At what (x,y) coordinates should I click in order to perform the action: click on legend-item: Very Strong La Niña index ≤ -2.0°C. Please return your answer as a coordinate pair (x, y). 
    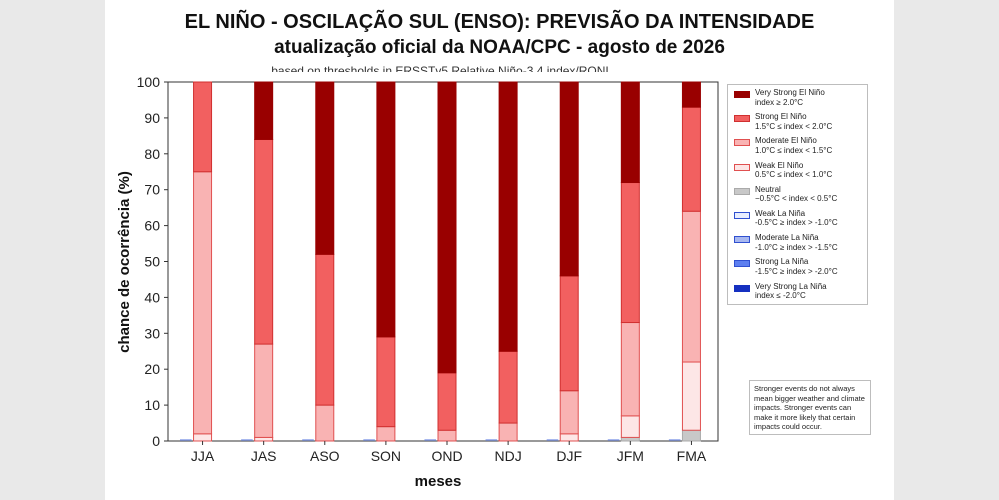
    Looking at the image, I should click on (797, 294).